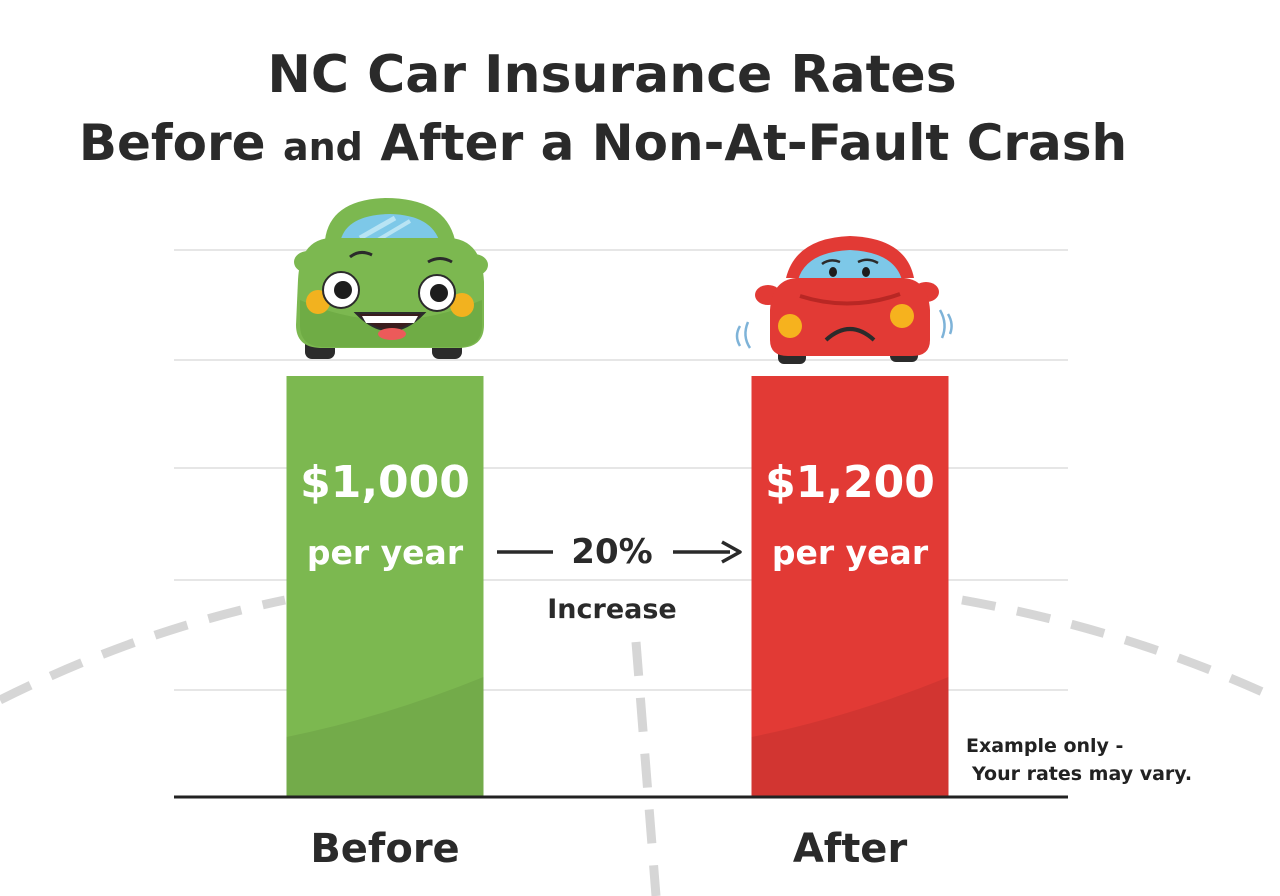 This screenshot has height=896, width=1280. Describe the element at coordinates (611, 75) in the screenshot. I see `chart-title-line1: NC Car Insurance Rates` at that location.